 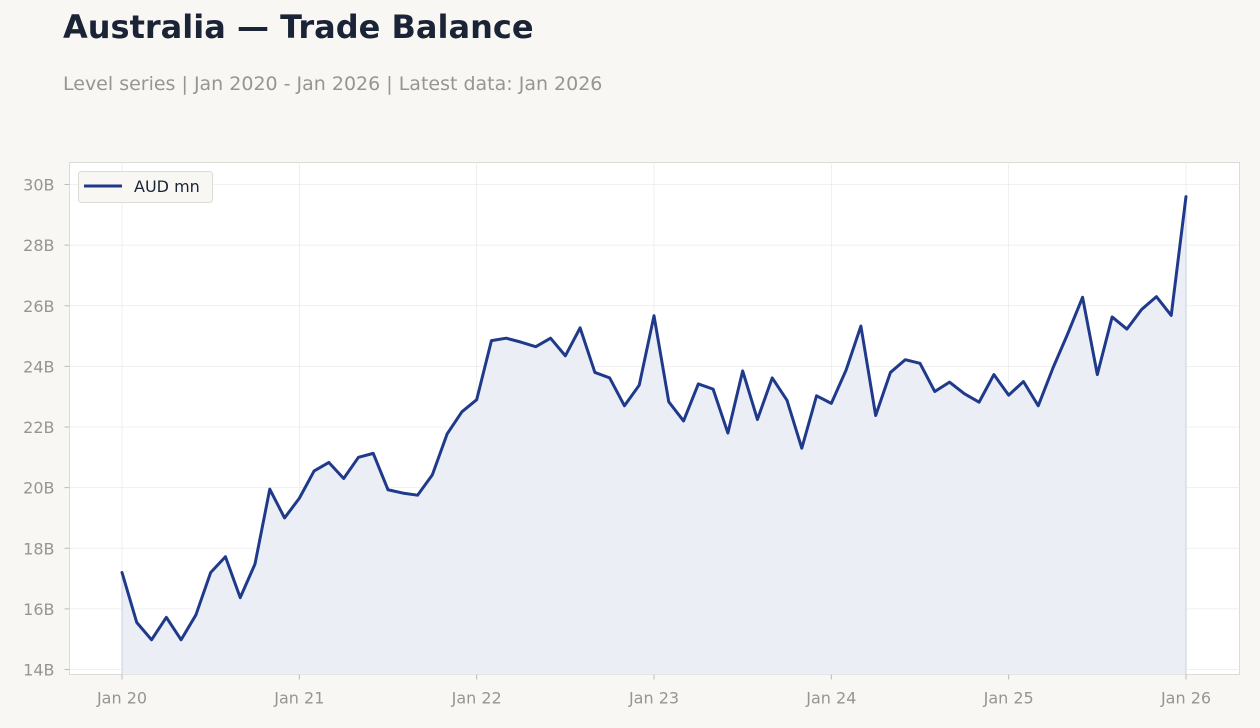 I want to click on y-axis: 14B 16B 18B 20B 22B 24B 26B 28B 30B, so click(x=46, y=428).